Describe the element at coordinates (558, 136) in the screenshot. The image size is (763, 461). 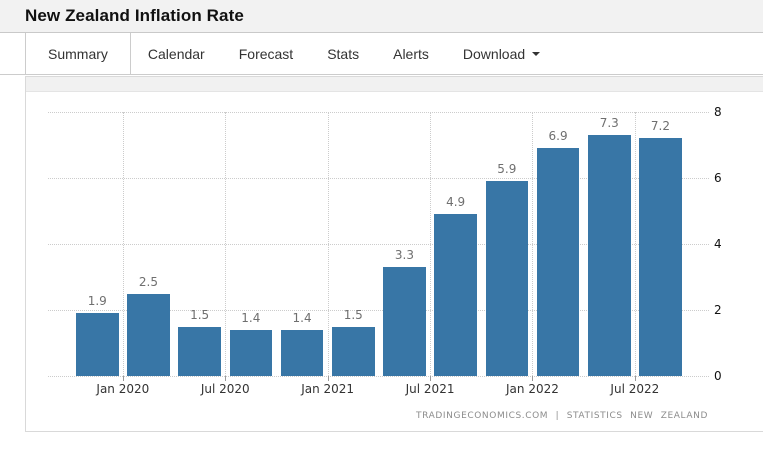
I see `bar-value-label: 6.9` at that location.